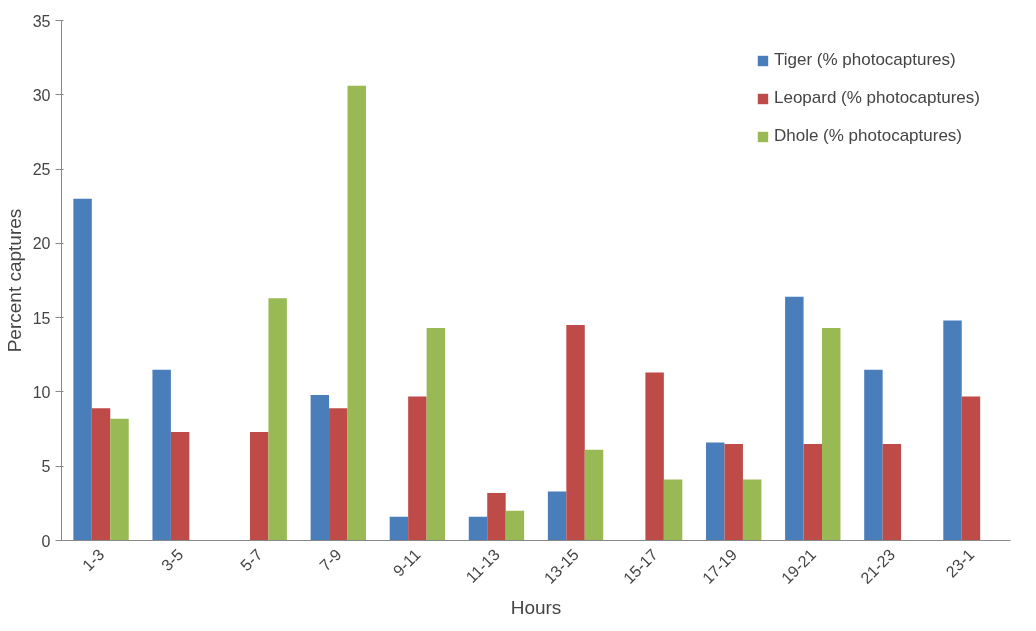 This screenshot has height=631, width=1036. What do you see at coordinates (41, 392) in the screenshot?
I see `y-tick-label: 10` at bounding box center [41, 392].